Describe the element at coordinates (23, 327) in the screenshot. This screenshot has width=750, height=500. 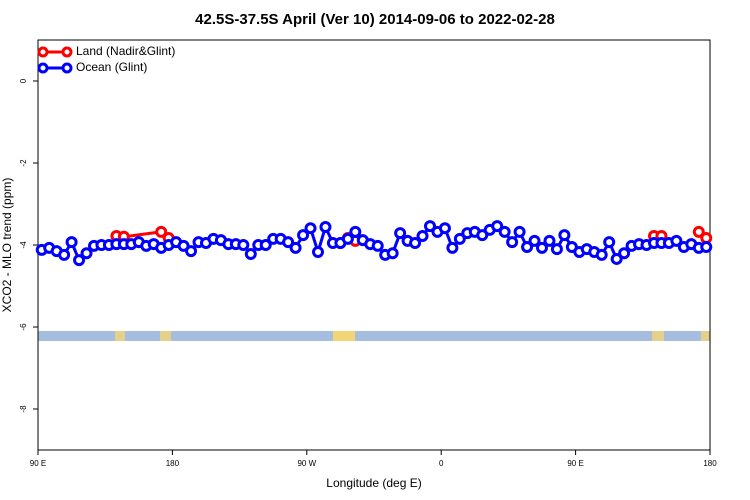
I see `y-tick-label: -6` at that location.